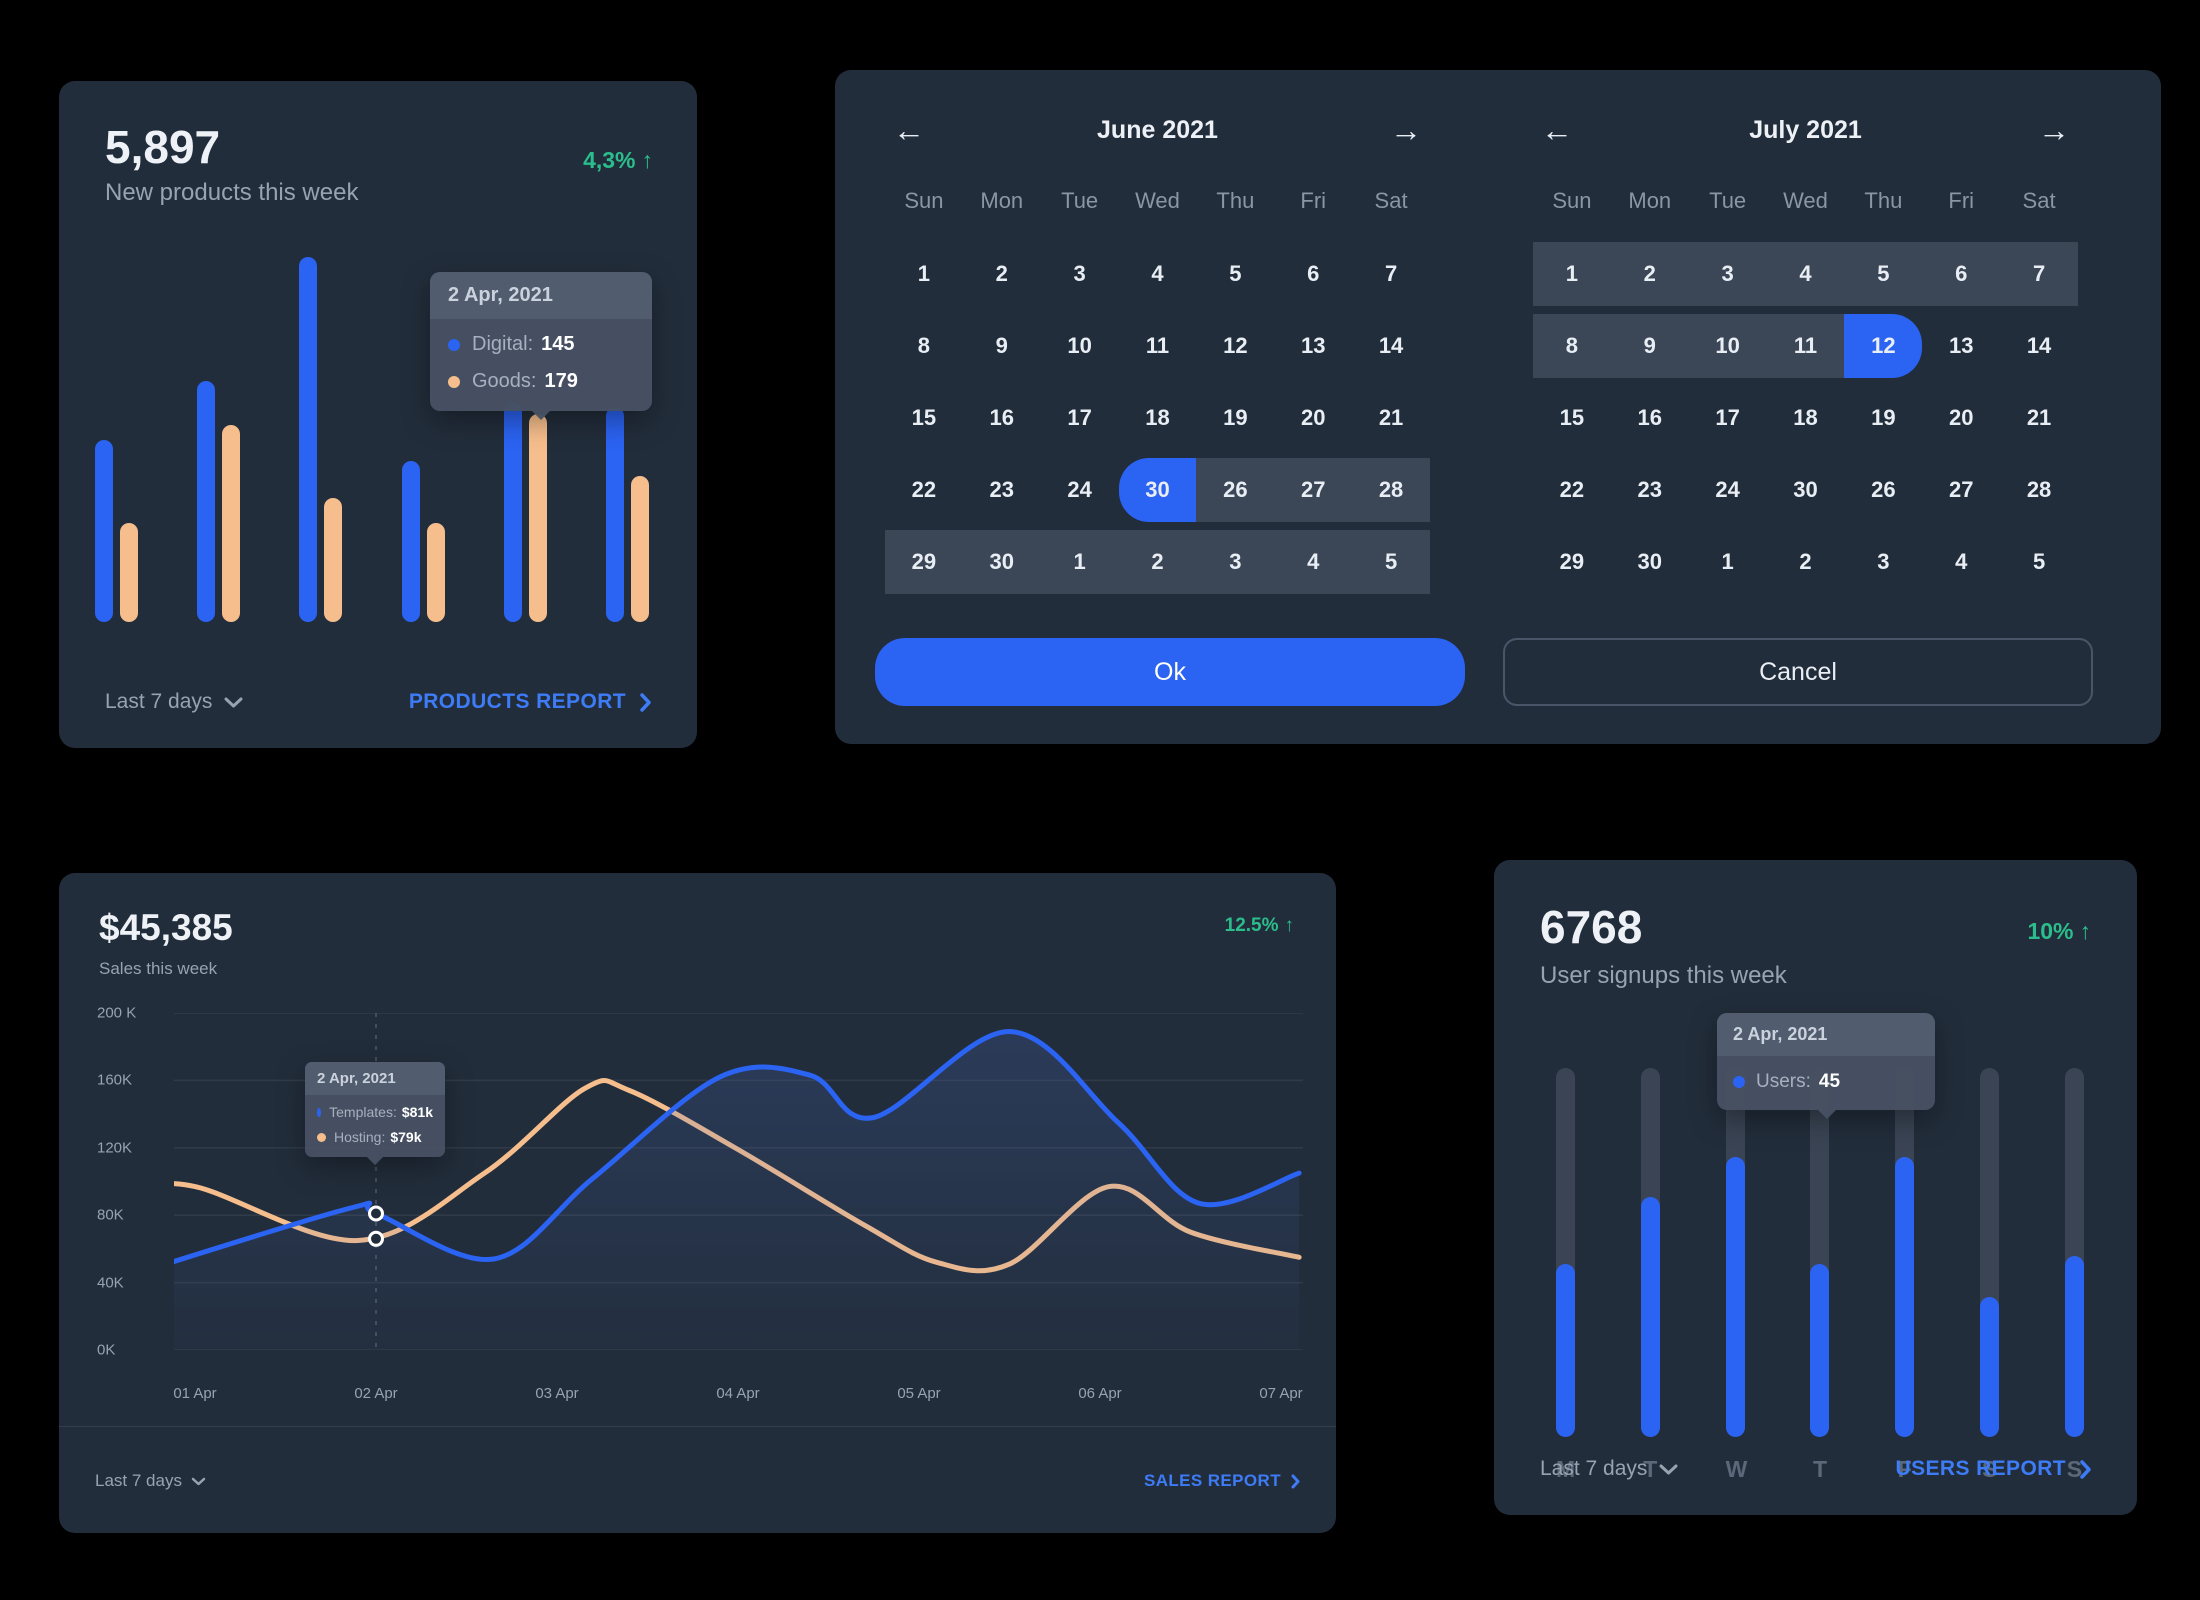  I want to click on products-bar-chart, so click(372, 439).